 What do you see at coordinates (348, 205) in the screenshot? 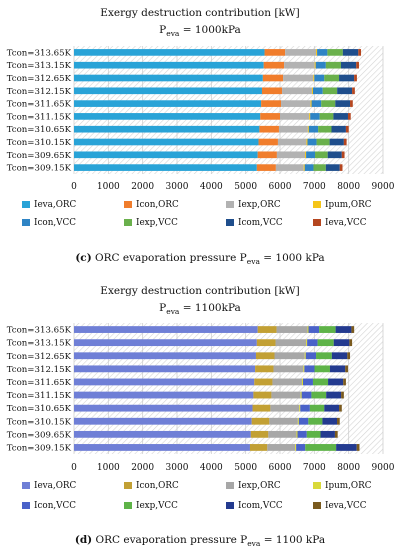
I see `legend-label: Ipum,ORC` at bounding box center [348, 205].